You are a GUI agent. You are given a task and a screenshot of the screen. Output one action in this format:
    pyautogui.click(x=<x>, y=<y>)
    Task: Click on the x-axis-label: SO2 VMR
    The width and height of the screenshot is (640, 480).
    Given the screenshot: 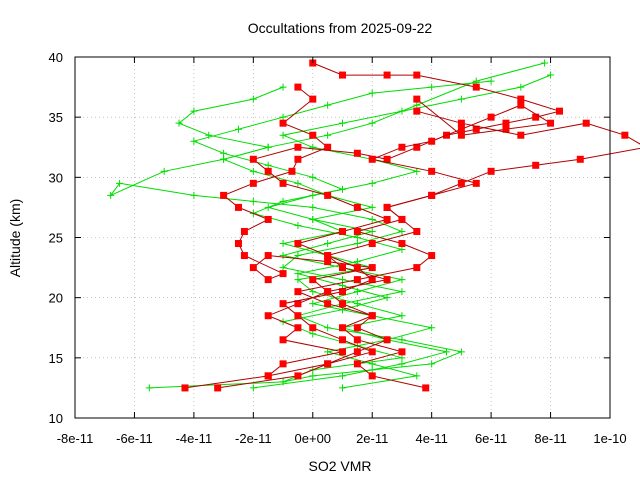 What is the action you would take?
    pyautogui.click(x=339, y=466)
    